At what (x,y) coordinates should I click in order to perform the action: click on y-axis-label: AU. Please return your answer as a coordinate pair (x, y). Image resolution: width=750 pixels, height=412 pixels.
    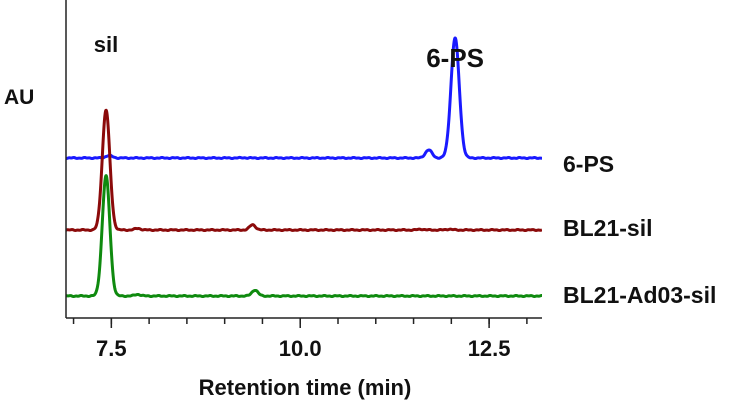
    Looking at the image, I should click on (19, 97).